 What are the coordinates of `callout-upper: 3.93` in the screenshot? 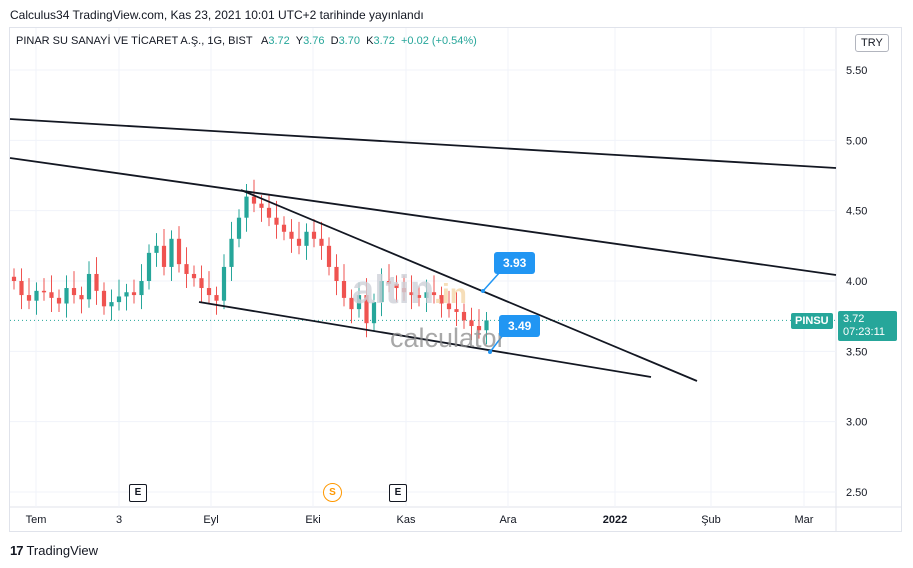 It's located at (515, 263).